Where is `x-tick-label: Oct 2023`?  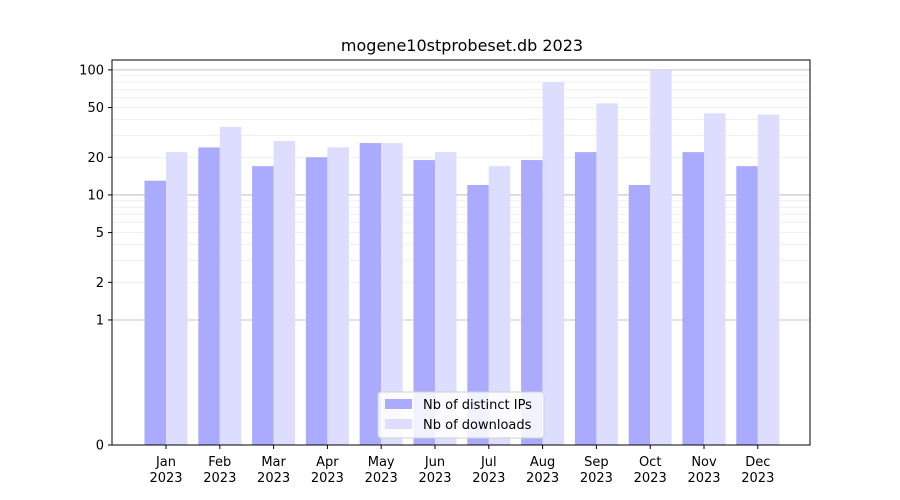 x-tick-label: Oct 2023 is located at coordinates (650, 470).